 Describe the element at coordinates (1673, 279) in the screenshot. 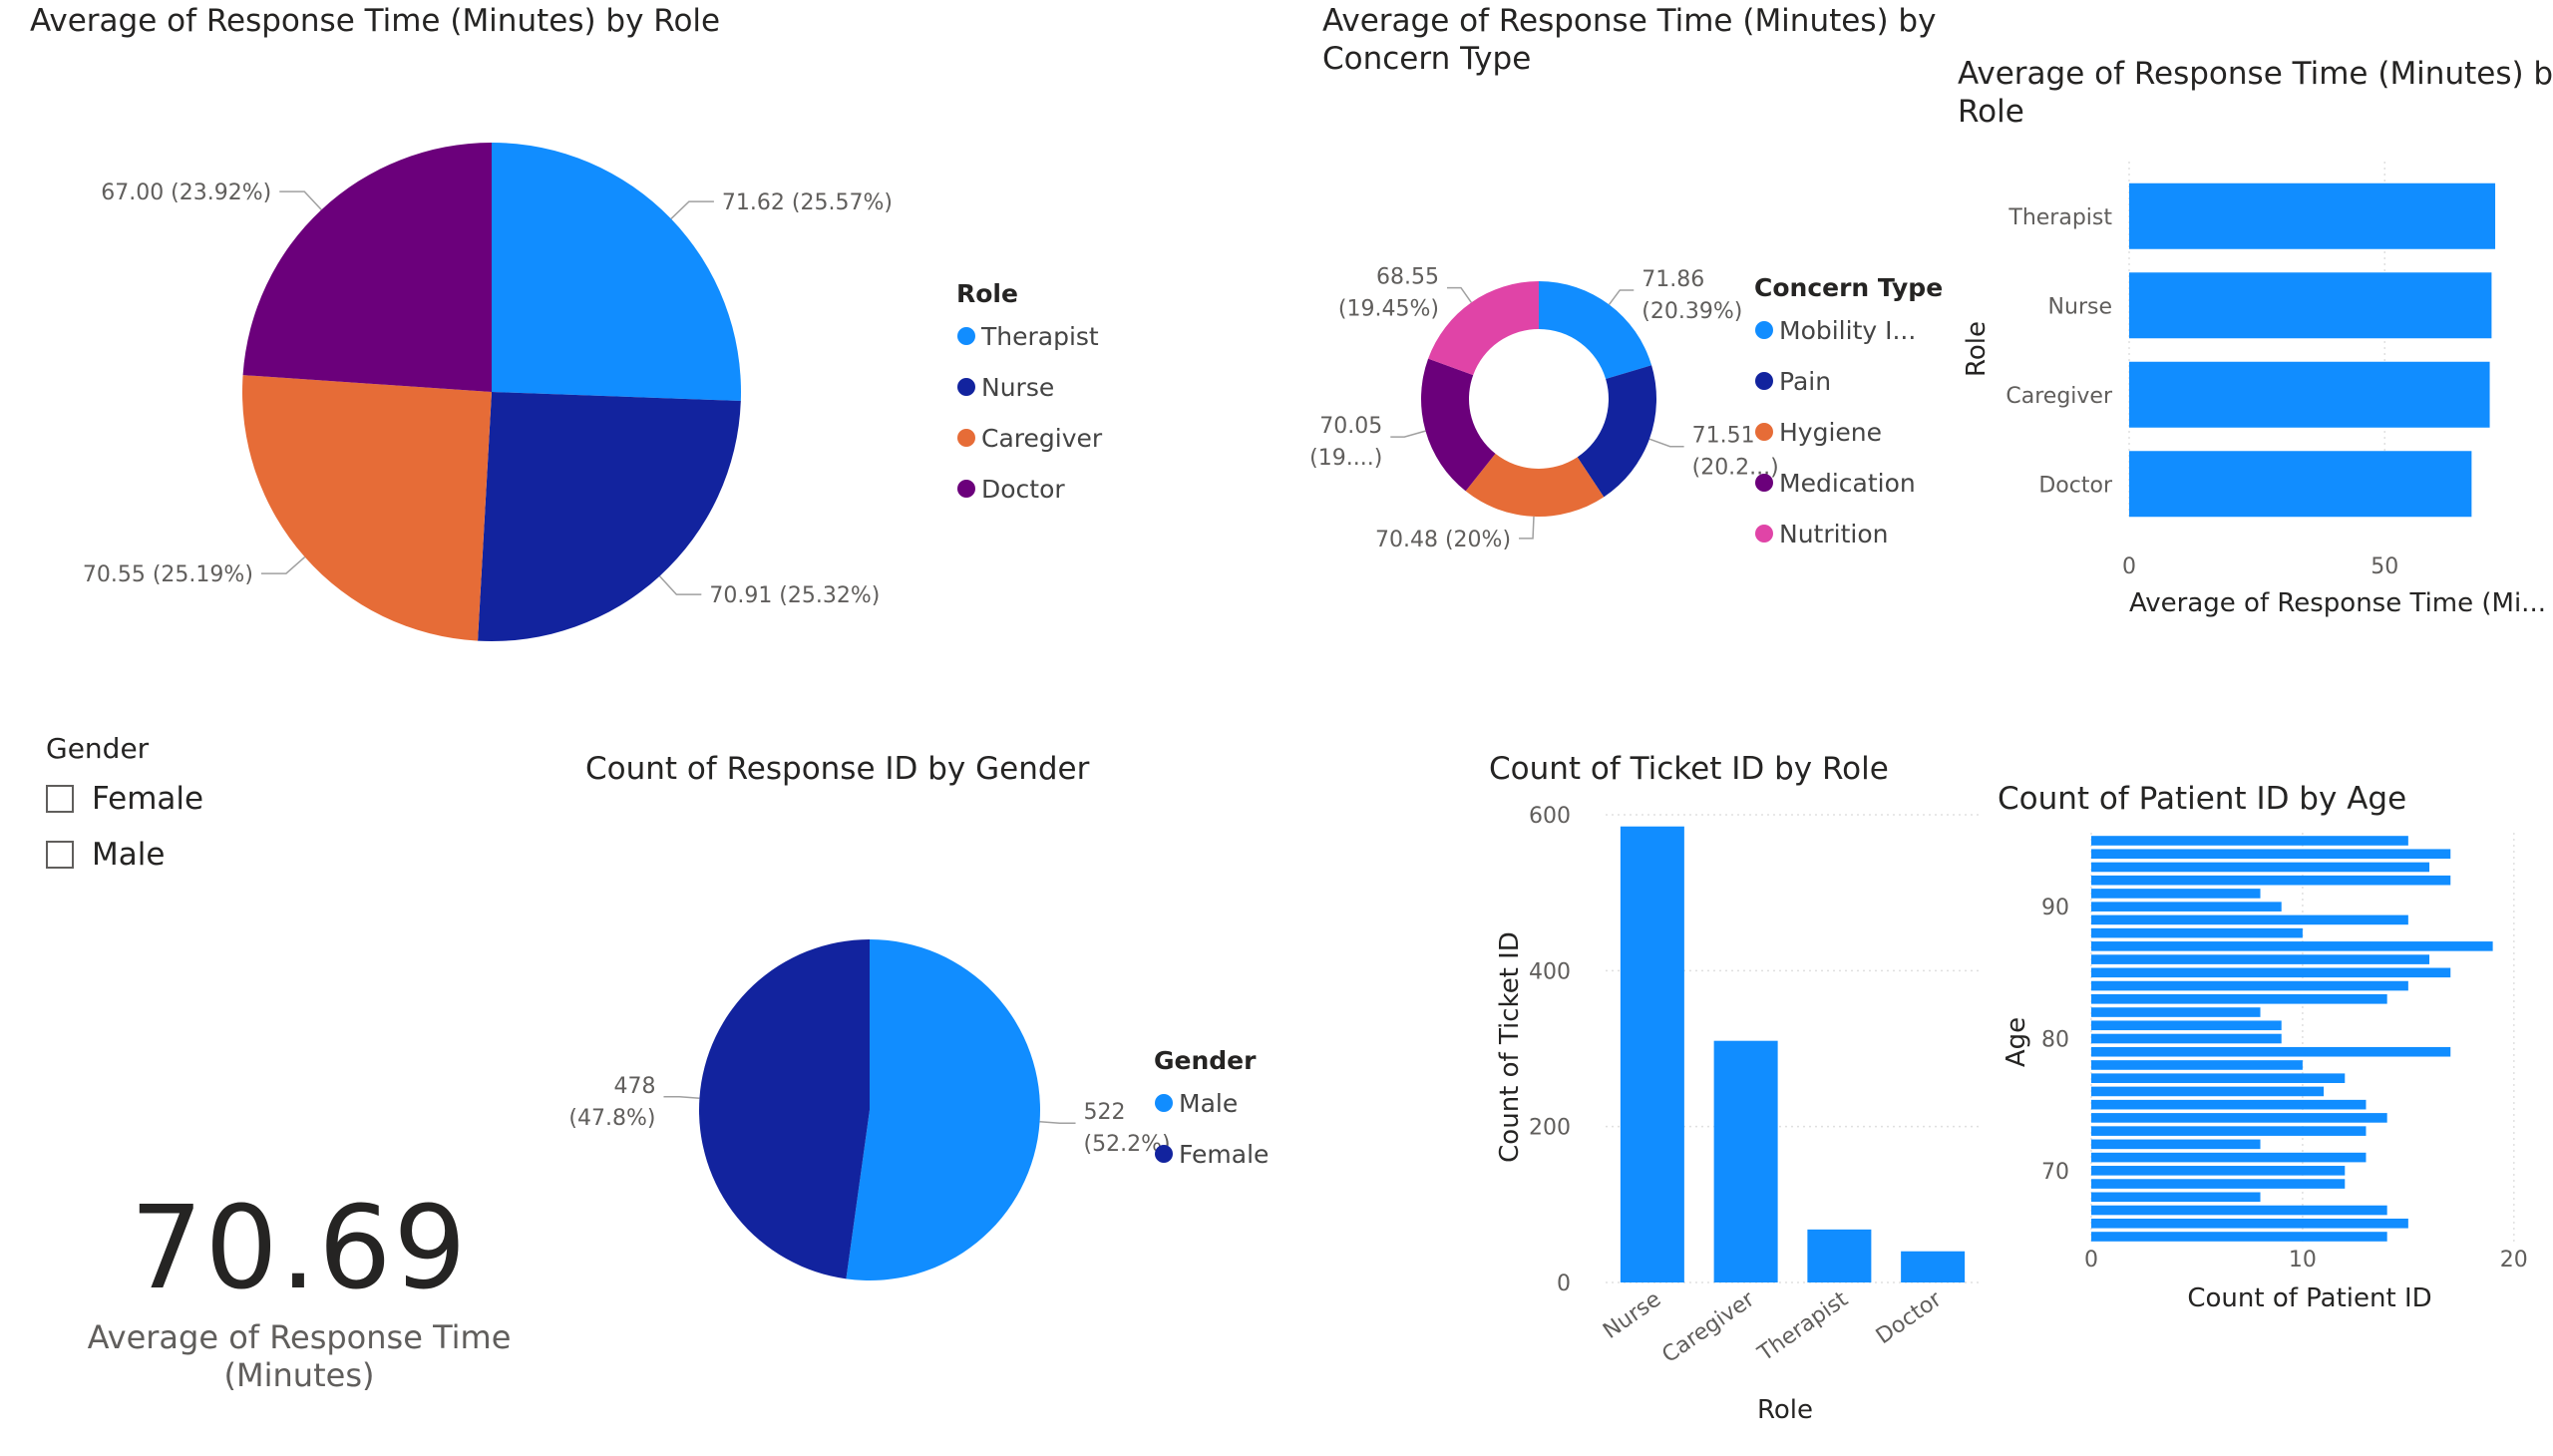

I see `donut-concern-data-label: 71.86` at that location.